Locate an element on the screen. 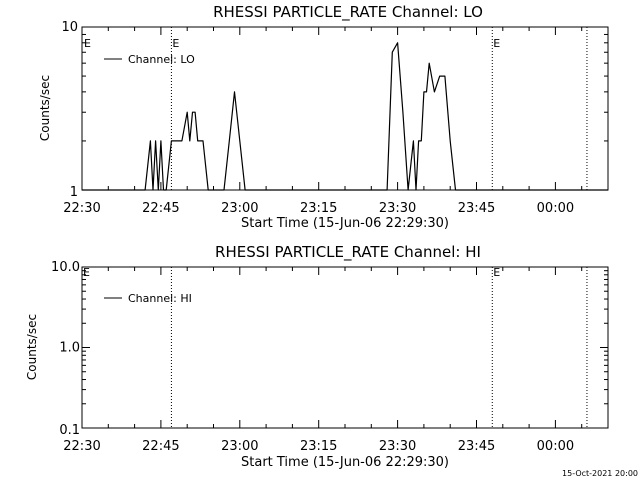 This screenshot has height=480, width=640. lo-left-edge-marker: E is located at coordinates (87, 43).